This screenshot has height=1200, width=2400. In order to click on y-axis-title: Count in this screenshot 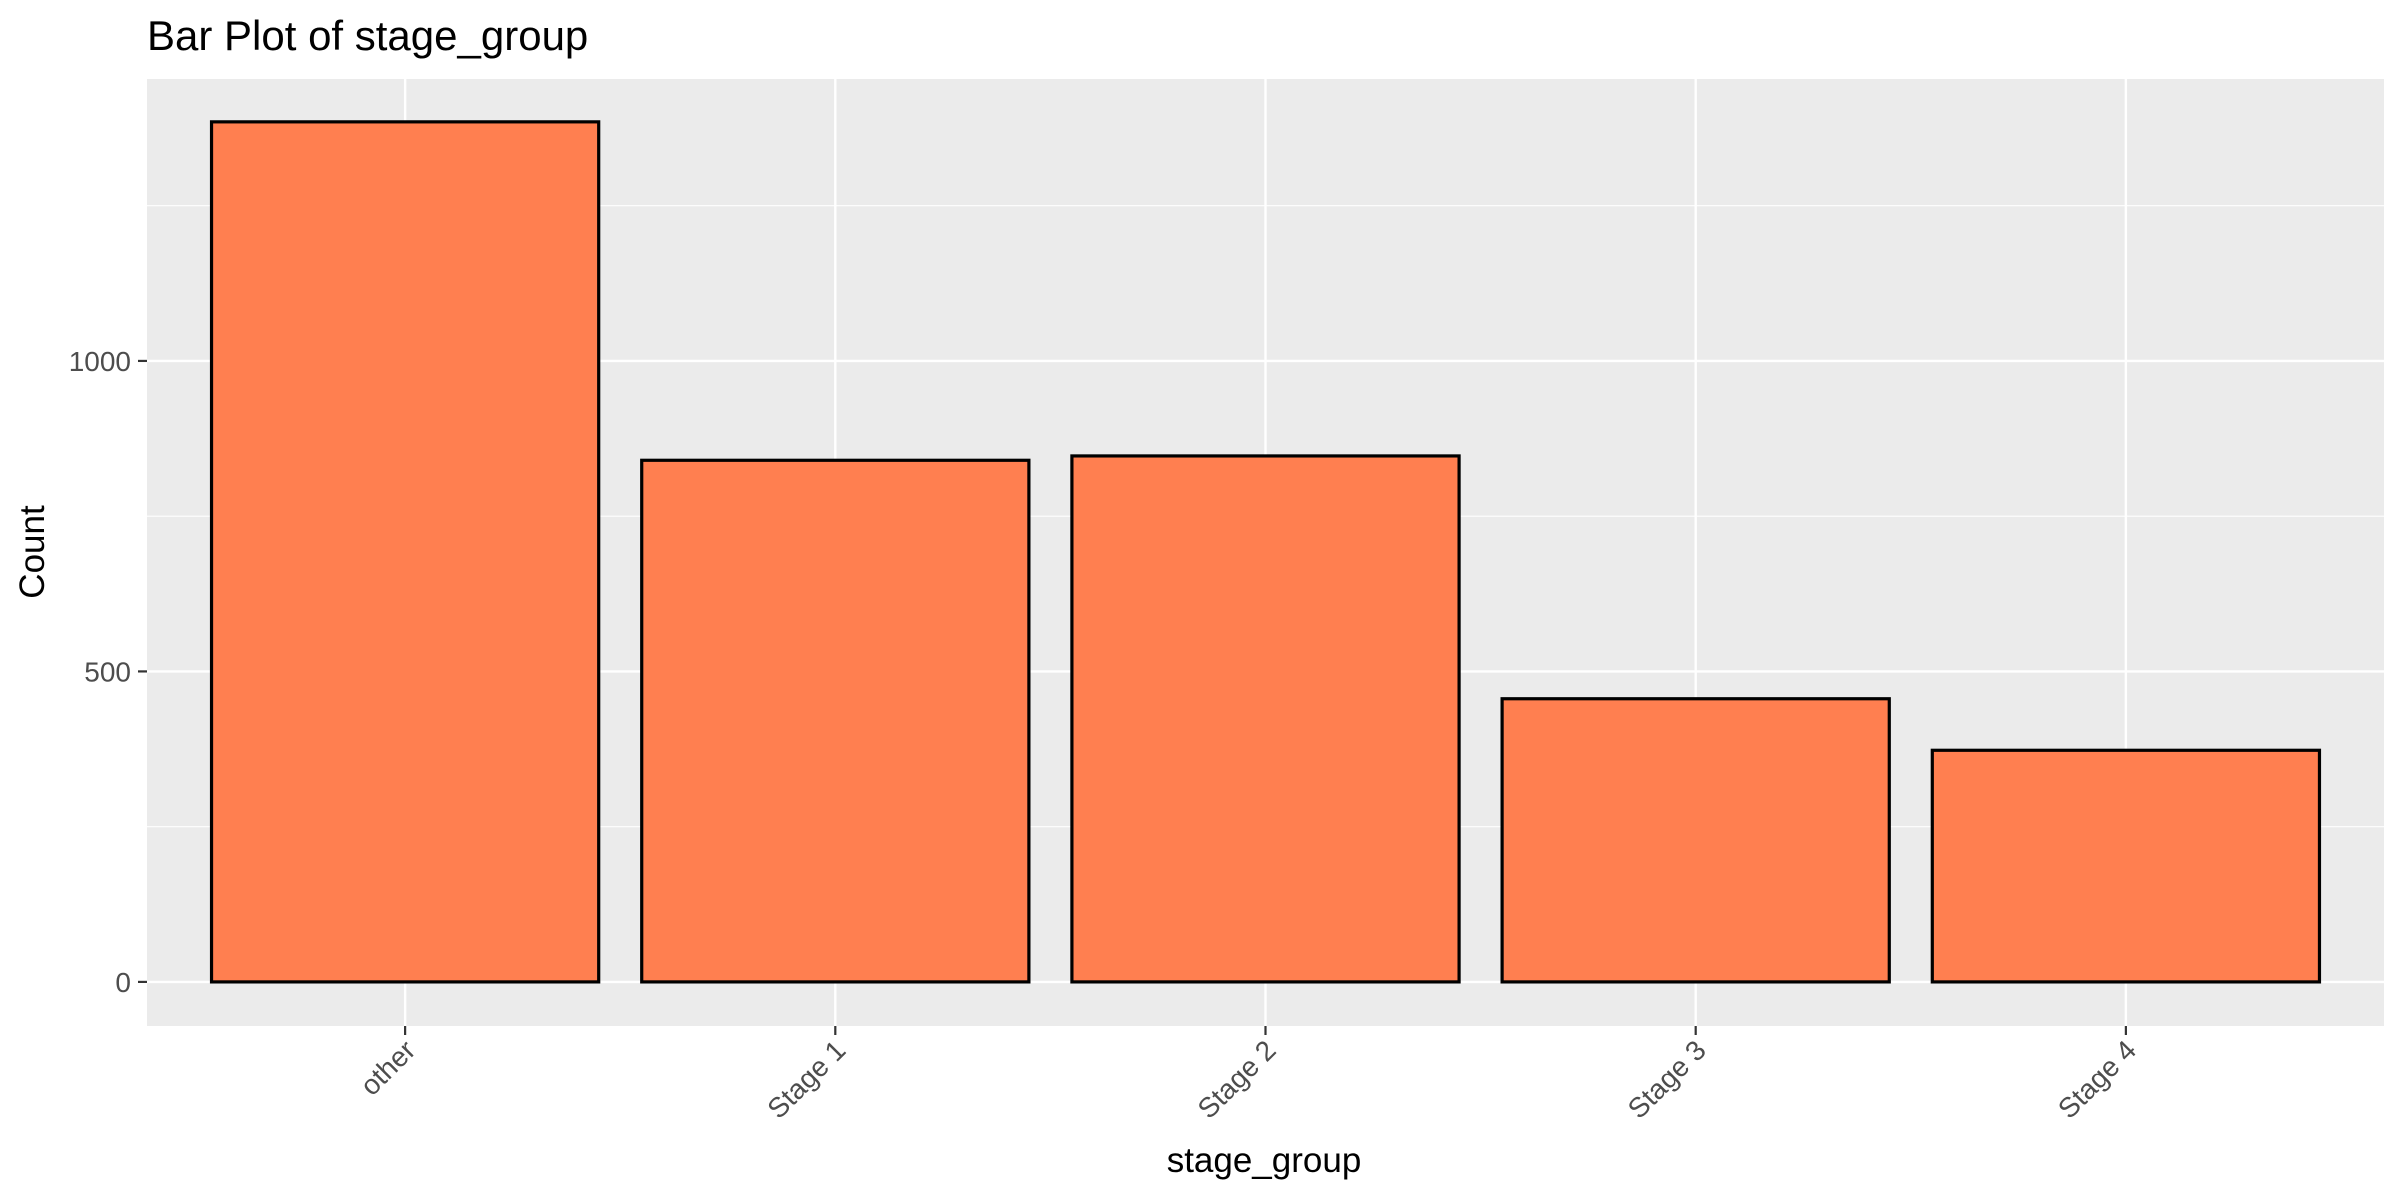, I will do `click(32, 552)`.